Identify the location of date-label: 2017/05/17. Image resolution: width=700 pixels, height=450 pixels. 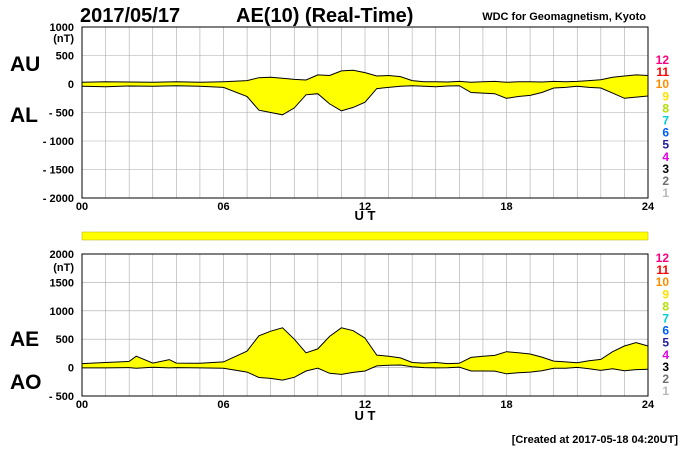
(130, 16).